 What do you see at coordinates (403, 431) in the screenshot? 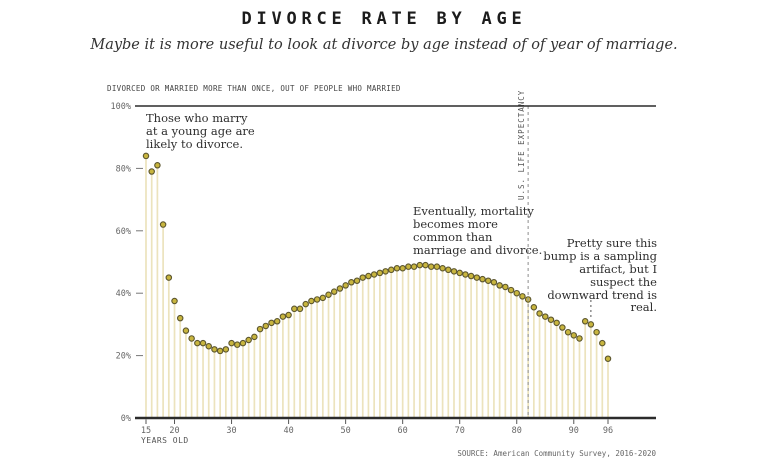
I see `x-tick-label-60: 60` at bounding box center [403, 431].